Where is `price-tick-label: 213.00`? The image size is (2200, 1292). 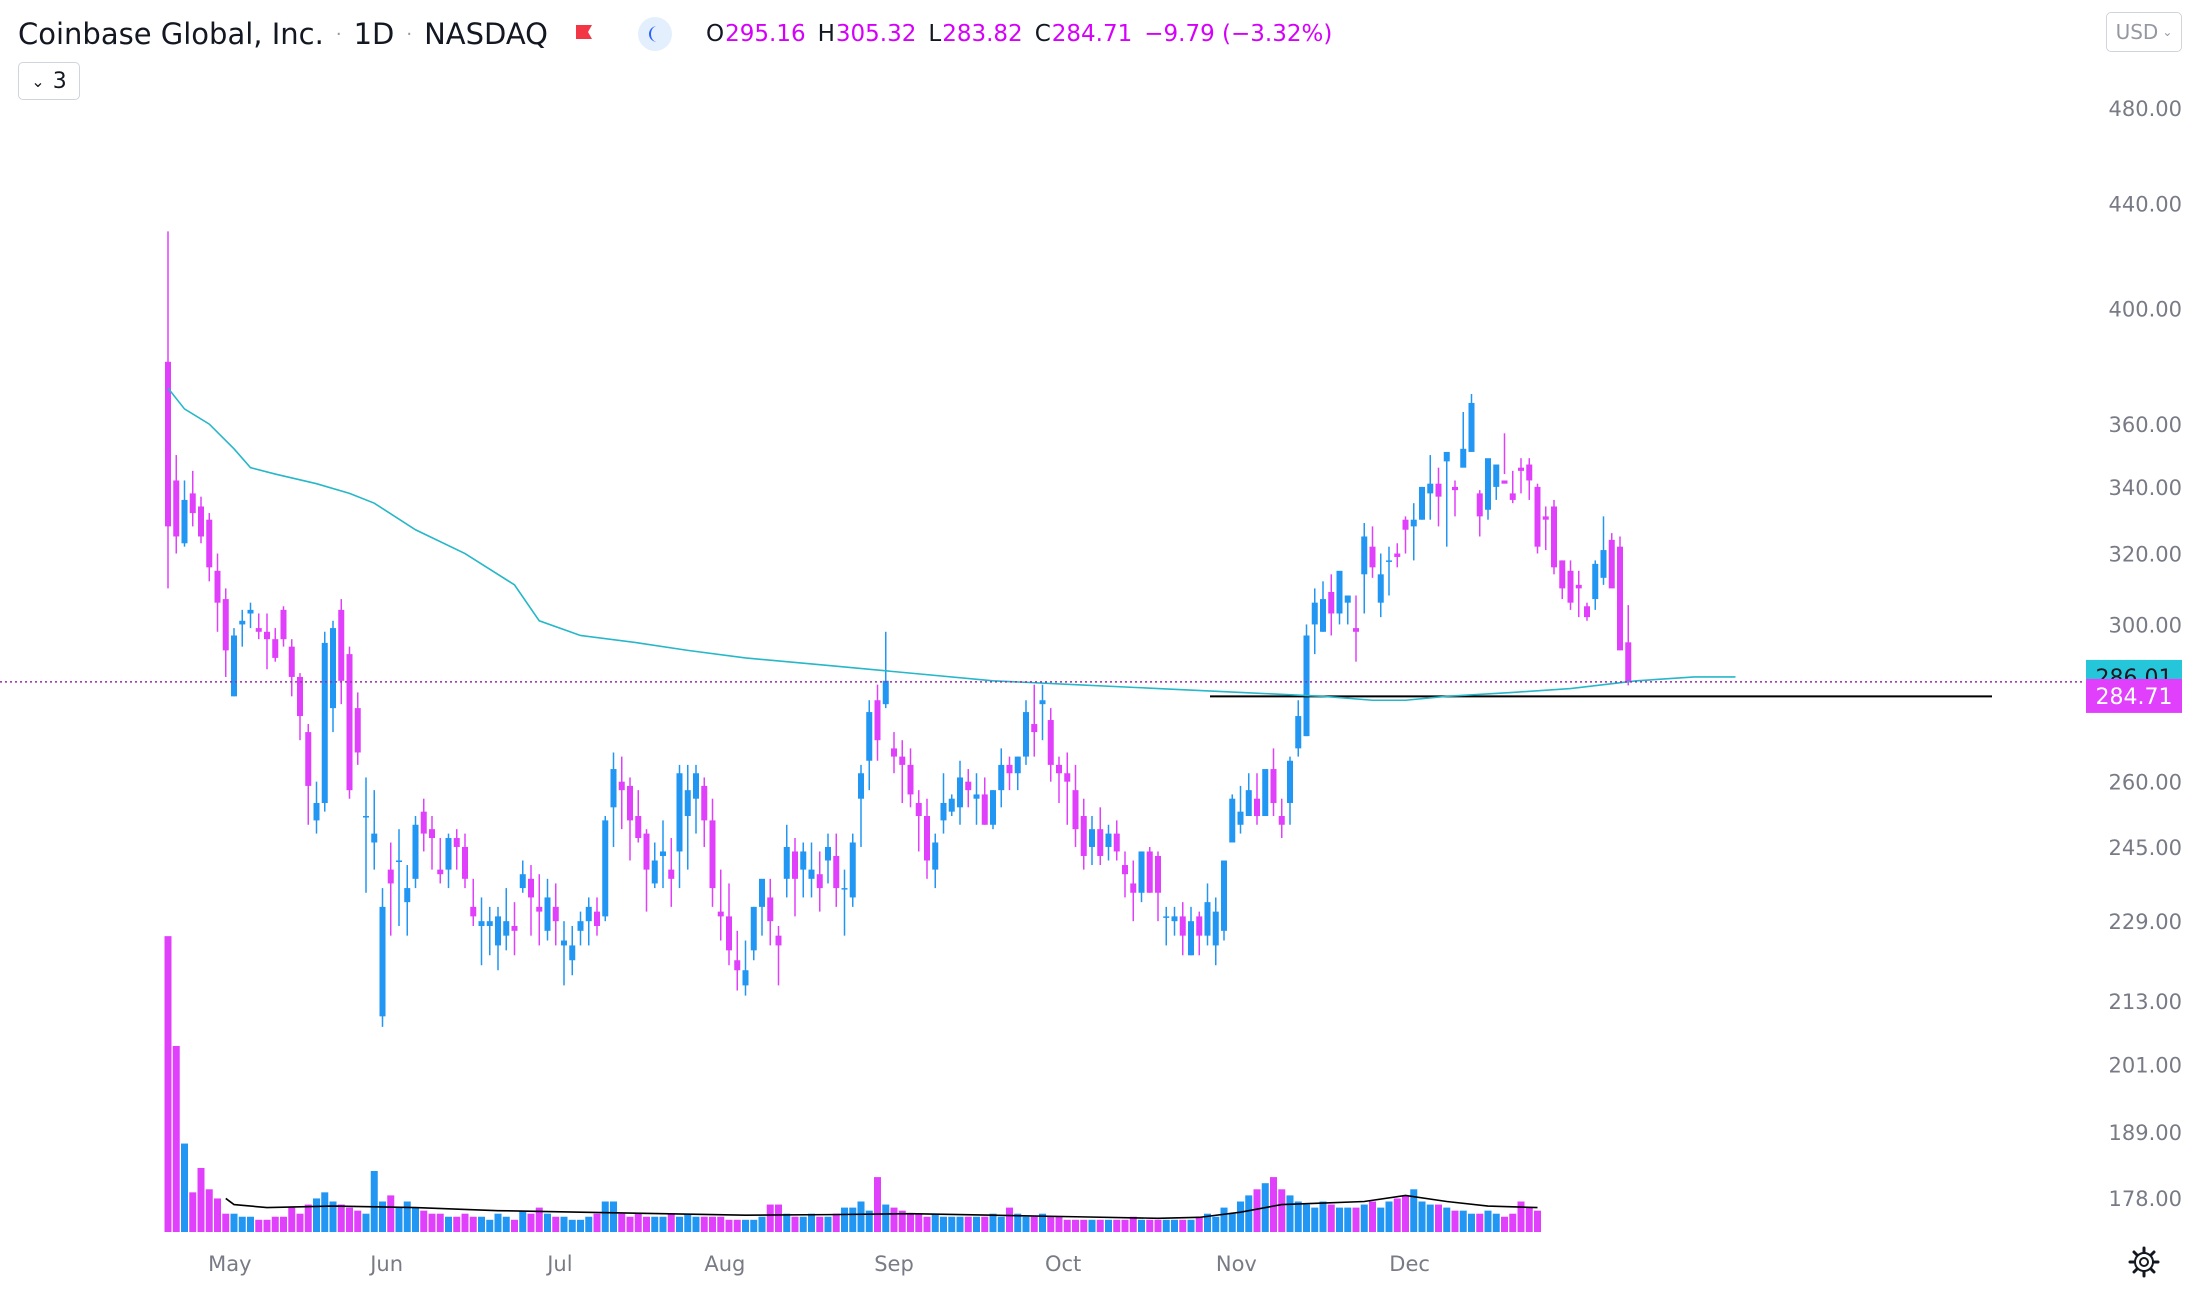 price-tick-label: 213.00 is located at coordinates (2145, 1002).